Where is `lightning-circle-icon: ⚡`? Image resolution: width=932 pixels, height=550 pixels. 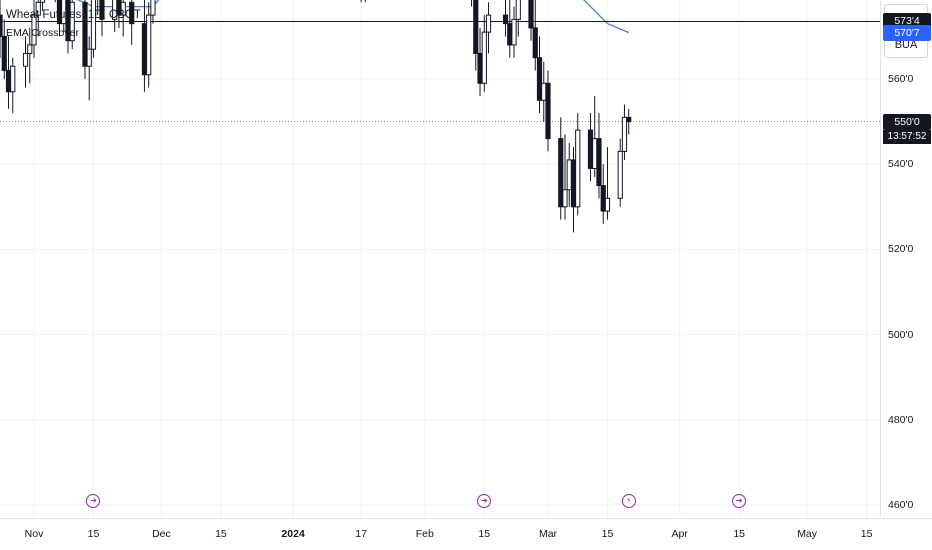
lightning-circle-icon: ⚡ is located at coordinates (628, 501).